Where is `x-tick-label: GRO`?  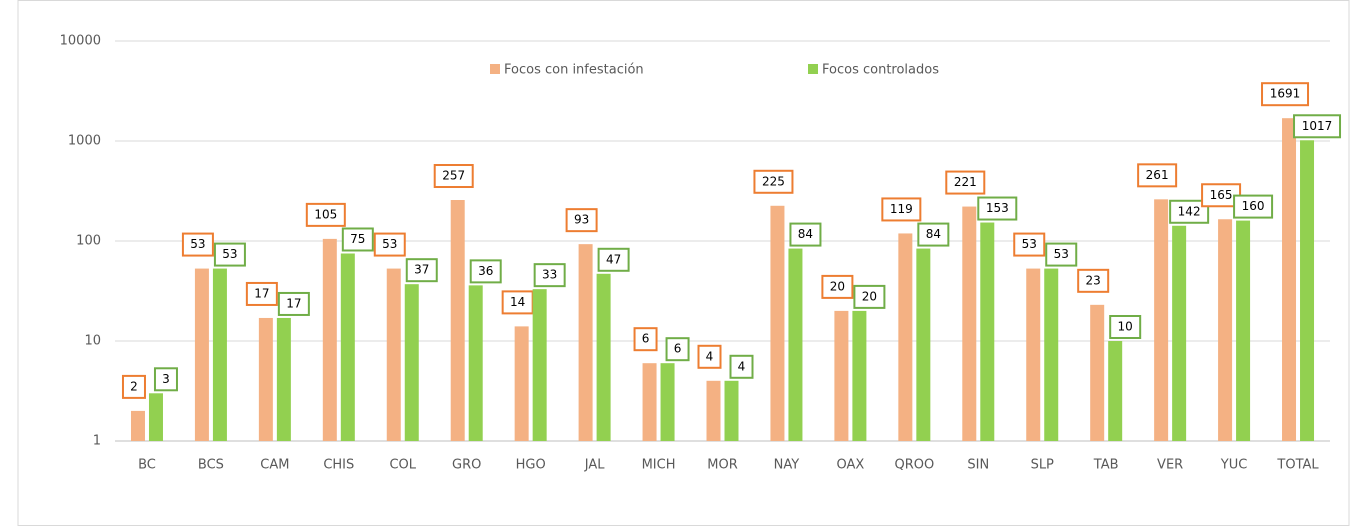
x-tick-label: GRO is located at coordinates (466, 465).